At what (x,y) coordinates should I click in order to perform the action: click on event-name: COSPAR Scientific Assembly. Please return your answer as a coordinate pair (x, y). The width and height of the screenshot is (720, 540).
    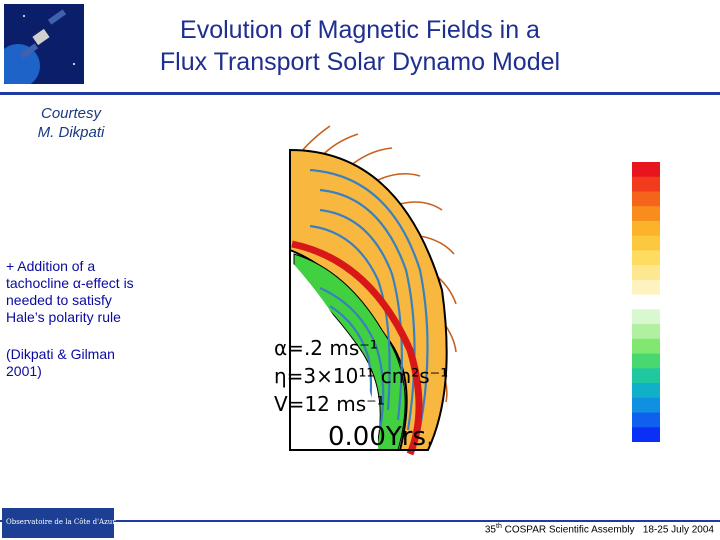
    Looking at the image, I should click on (568, 530).